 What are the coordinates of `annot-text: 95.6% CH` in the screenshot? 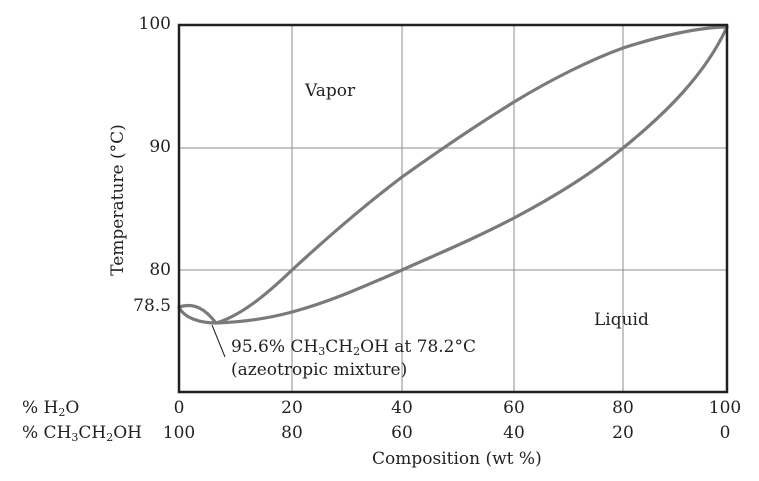 It's located at (275, 347).